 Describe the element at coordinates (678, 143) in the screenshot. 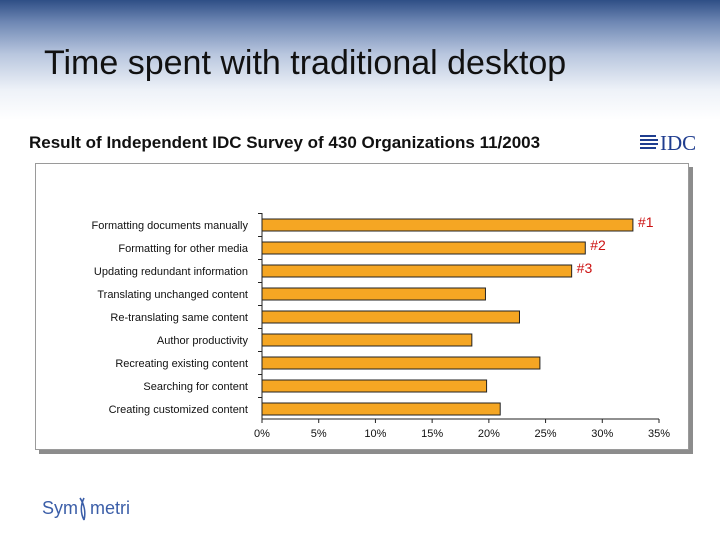

I see `idc-logo-text: IDC` at that location.